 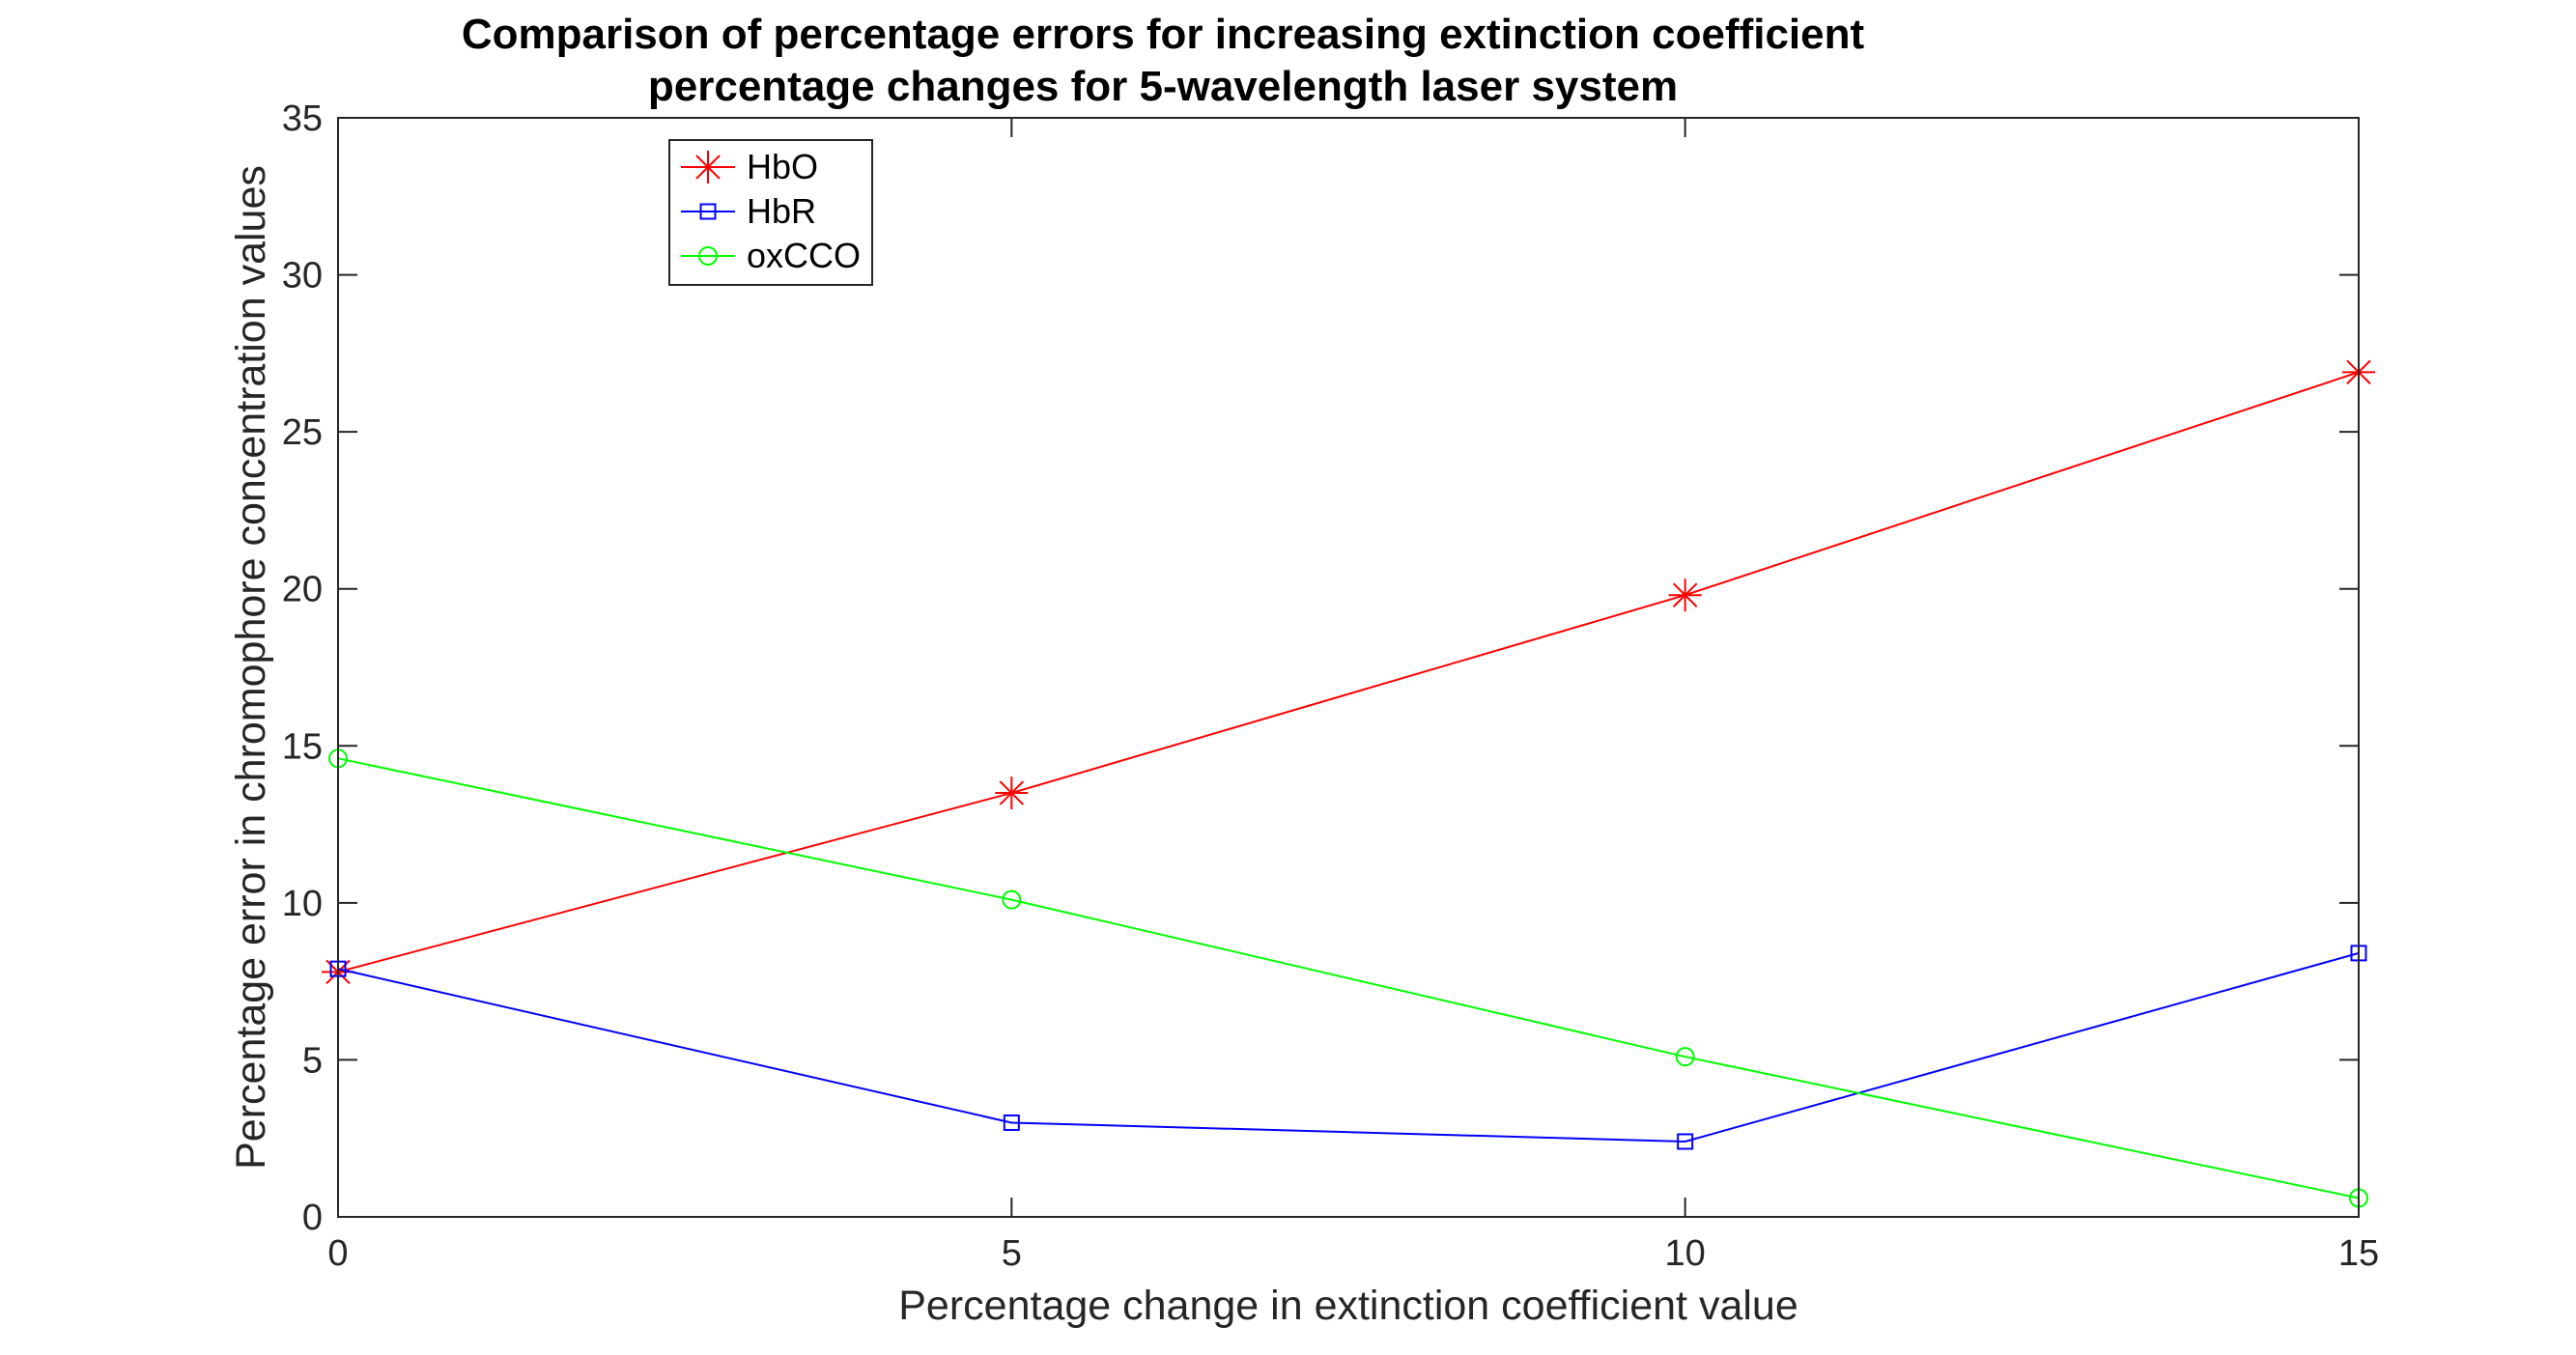 I want to click on y-tick-label: 15, so click(x=302, y=746).